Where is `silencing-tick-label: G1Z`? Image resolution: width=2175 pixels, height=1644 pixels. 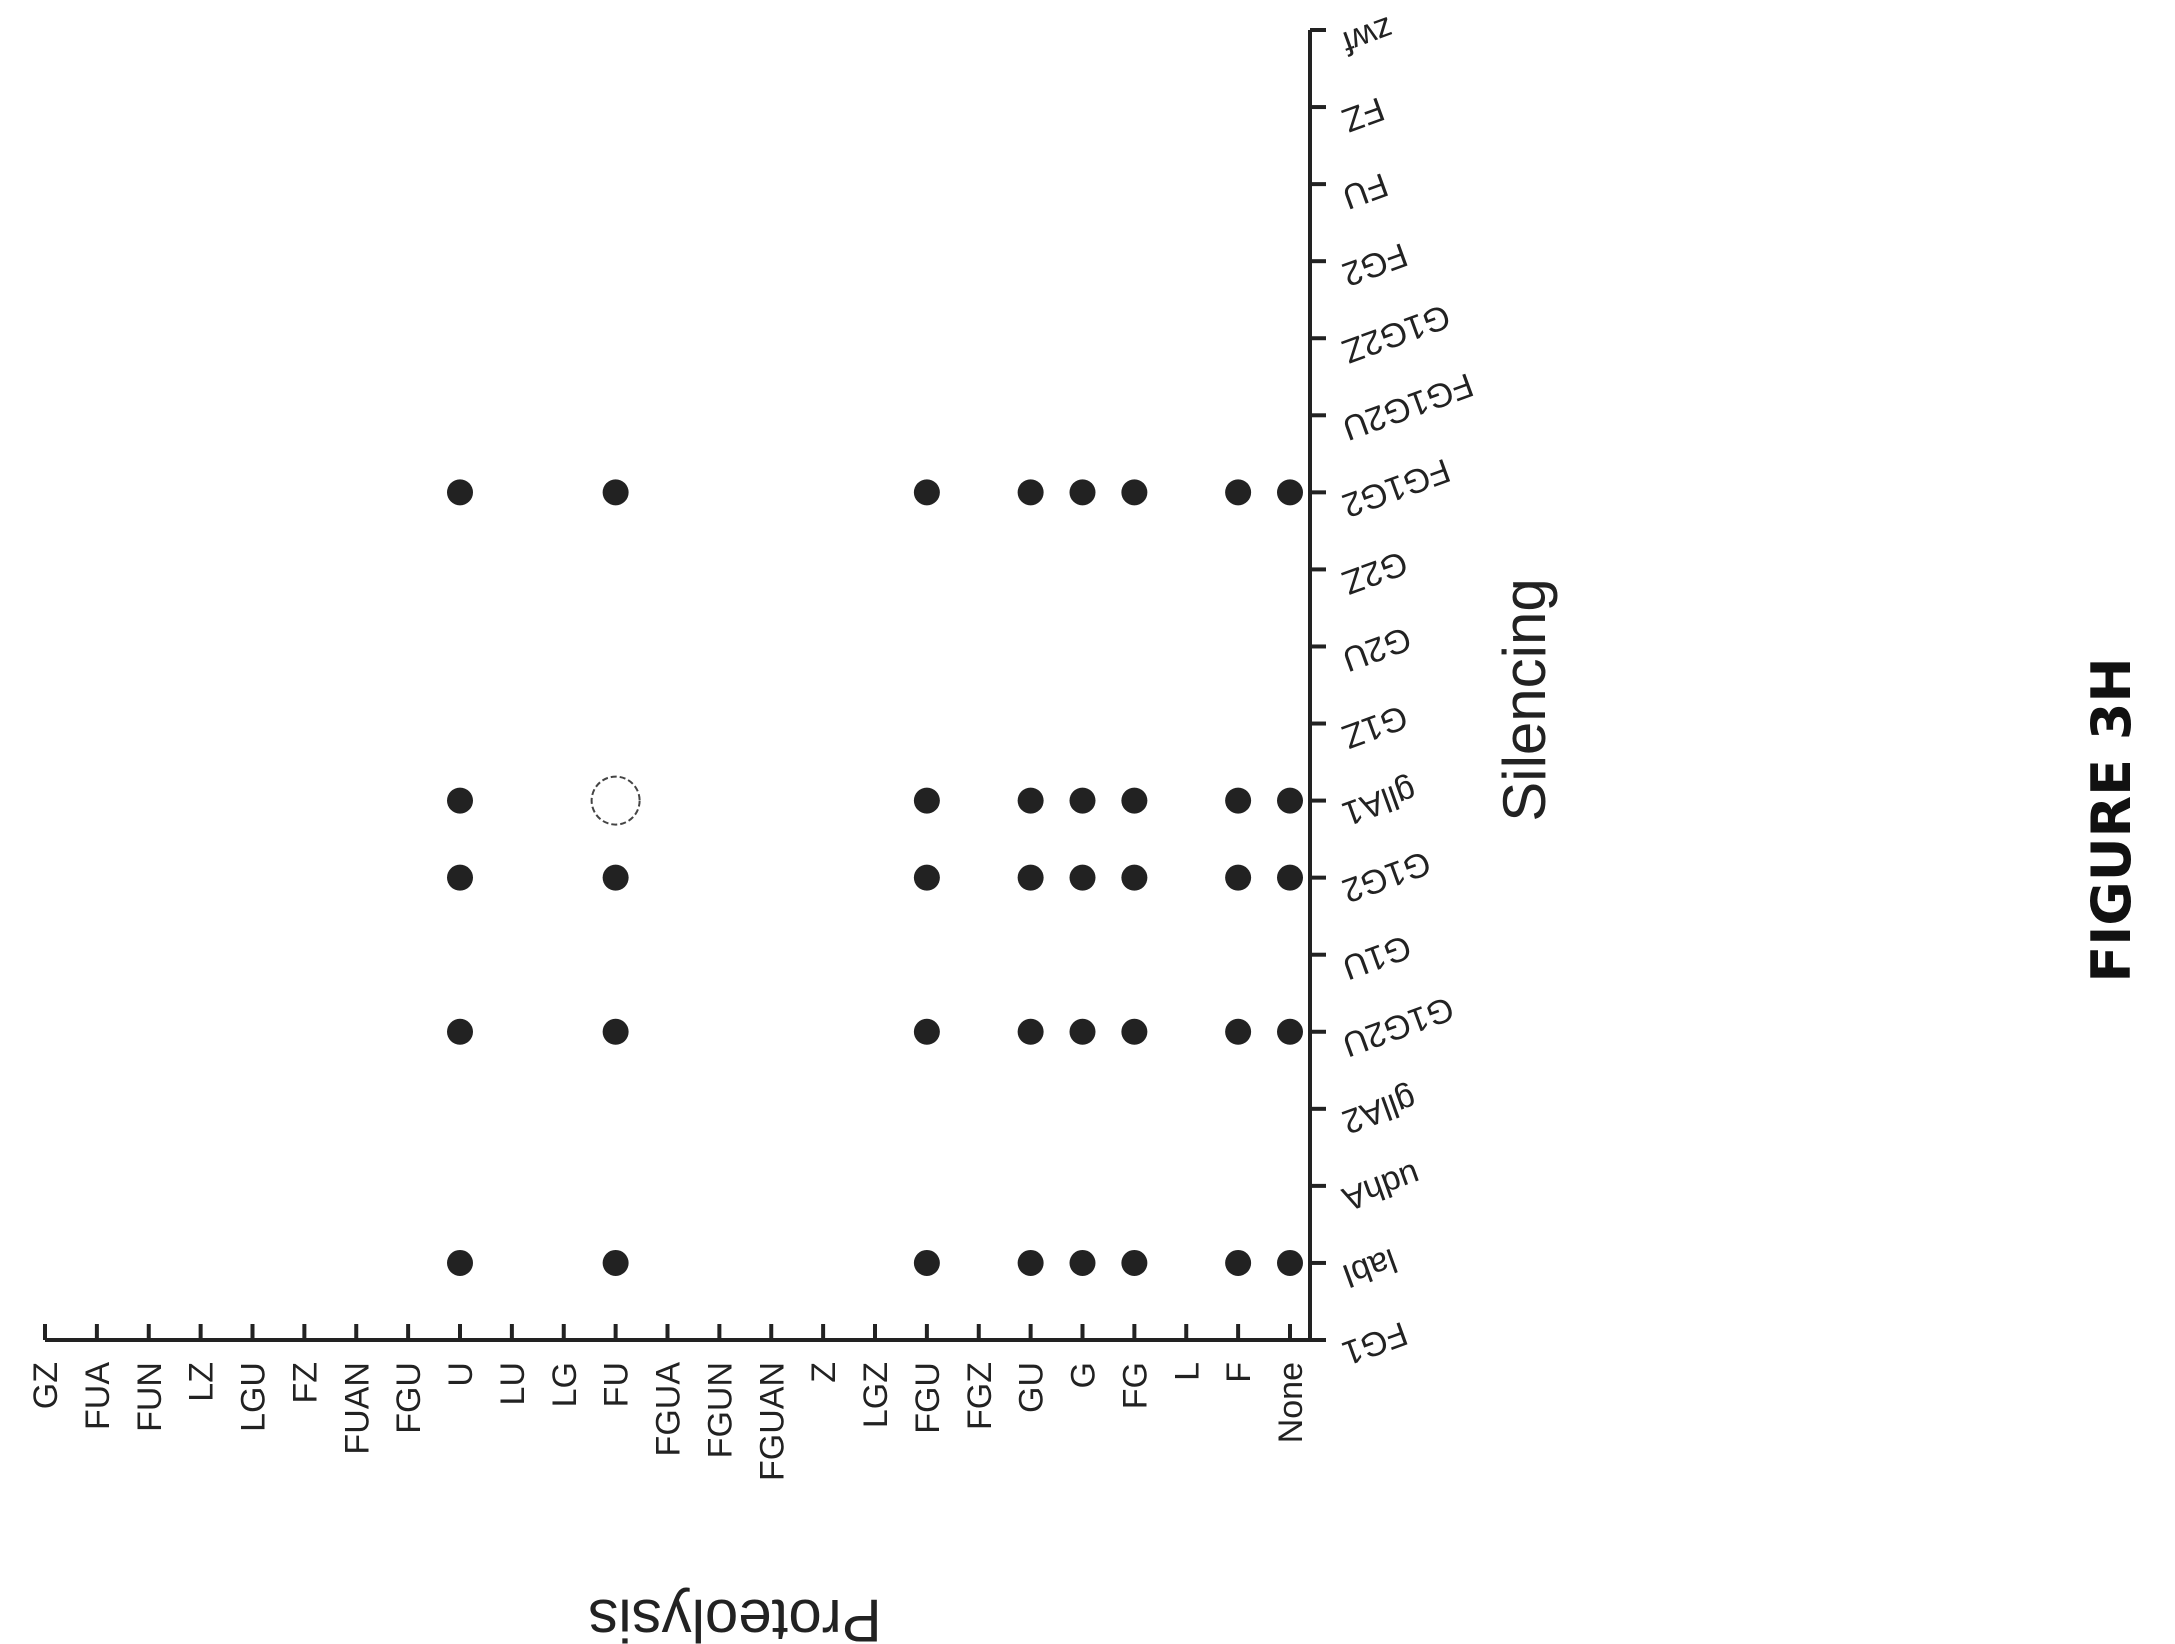 silencing-tick-label: G1Z is located at coordinates (1374, 726).